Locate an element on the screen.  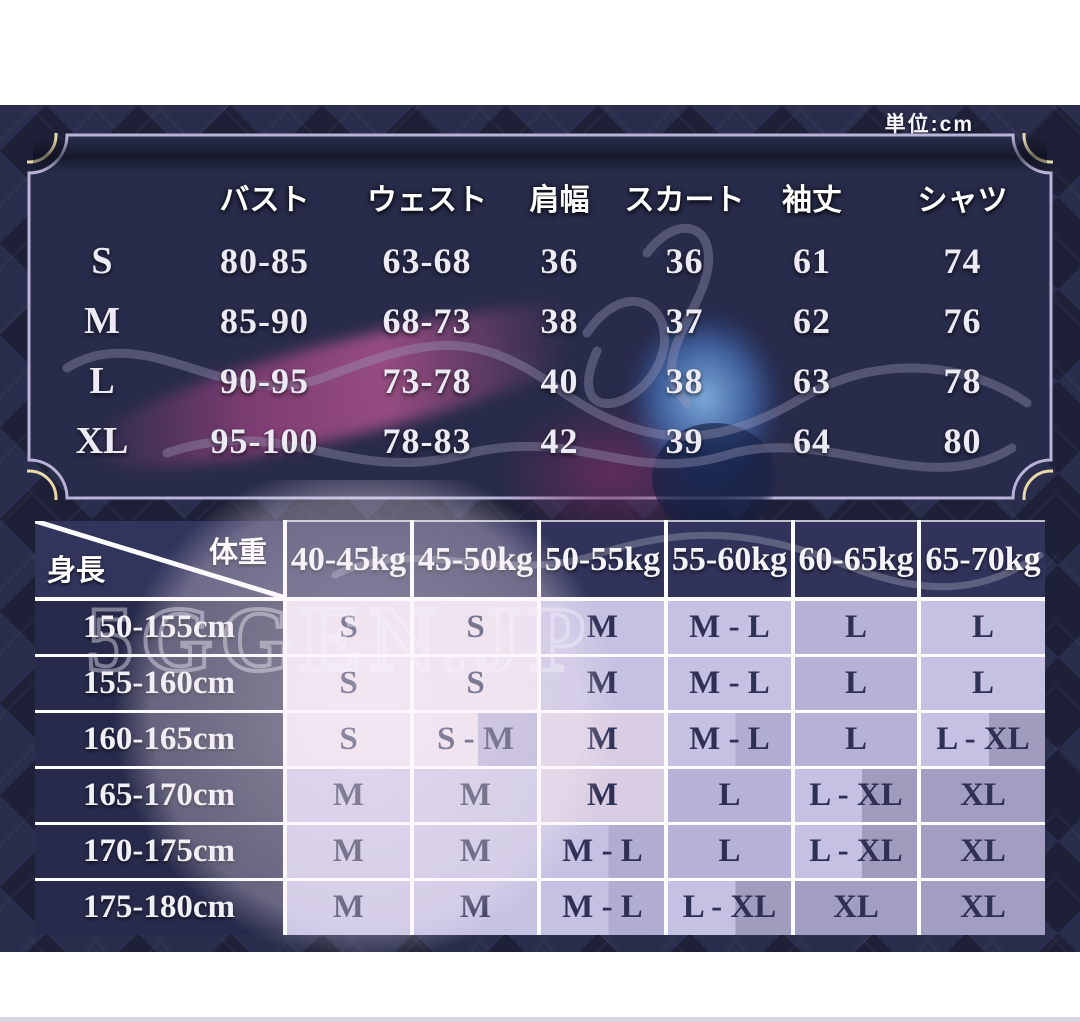
size-value-cell: 63-68 is located at coordinates (427, 261).